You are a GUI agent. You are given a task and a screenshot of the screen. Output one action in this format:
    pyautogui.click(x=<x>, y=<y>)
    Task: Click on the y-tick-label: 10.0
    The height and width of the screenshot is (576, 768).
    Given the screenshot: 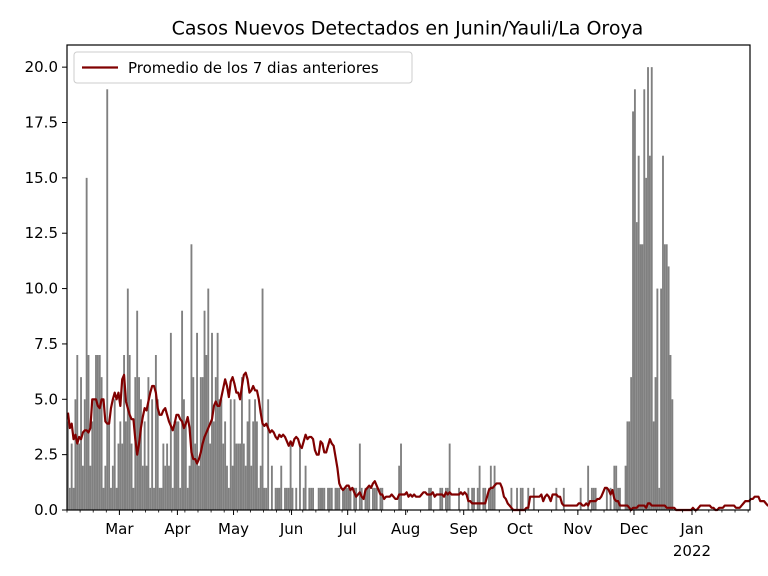 What is the action you would take?
    pyautogui.click(x=41, y=289)
    